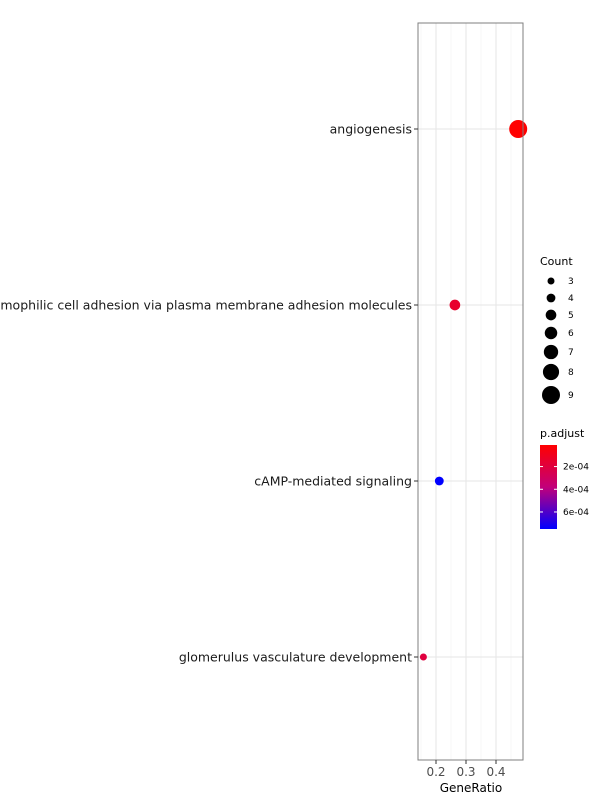 The height and width of the screenshot is (800, 600). Describe the element at coordinates (576, 468) in the screenshot. I see `color-legend-label: 2e-04` at that location.